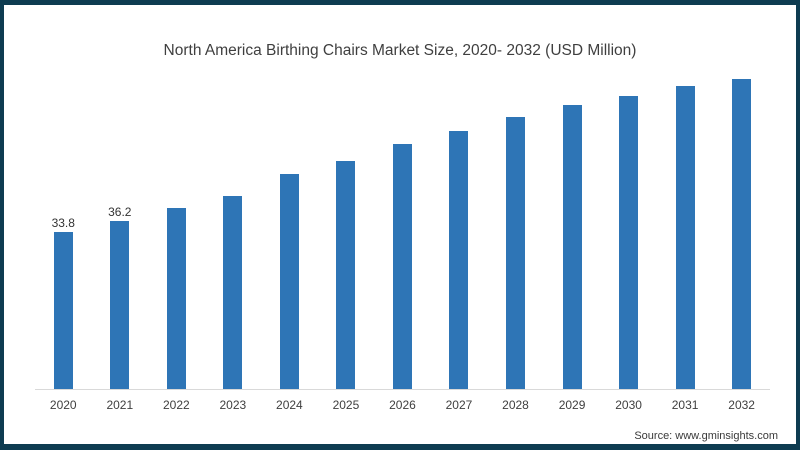  I want to click on x-tick-label: 2027, so click(459, 405).